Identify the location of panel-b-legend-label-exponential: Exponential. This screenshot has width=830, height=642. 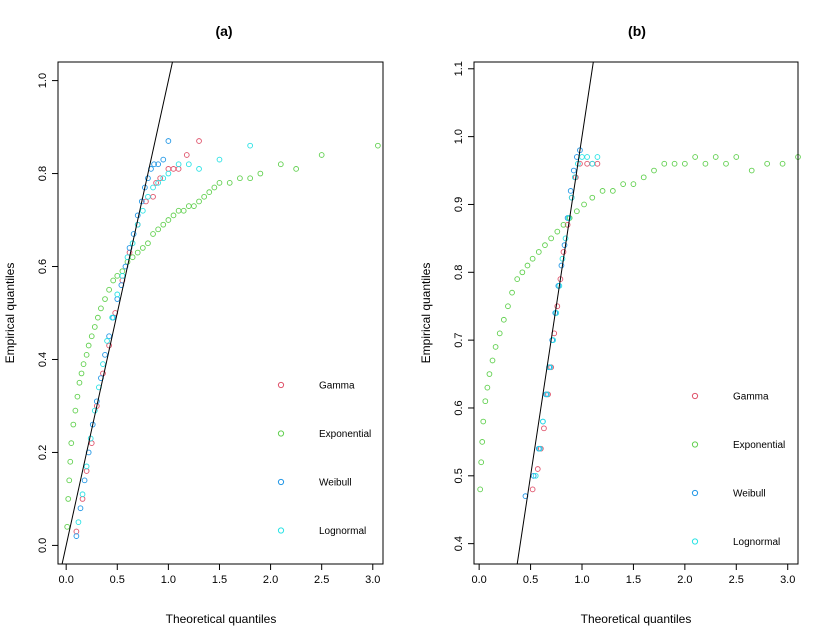
(759, 445).